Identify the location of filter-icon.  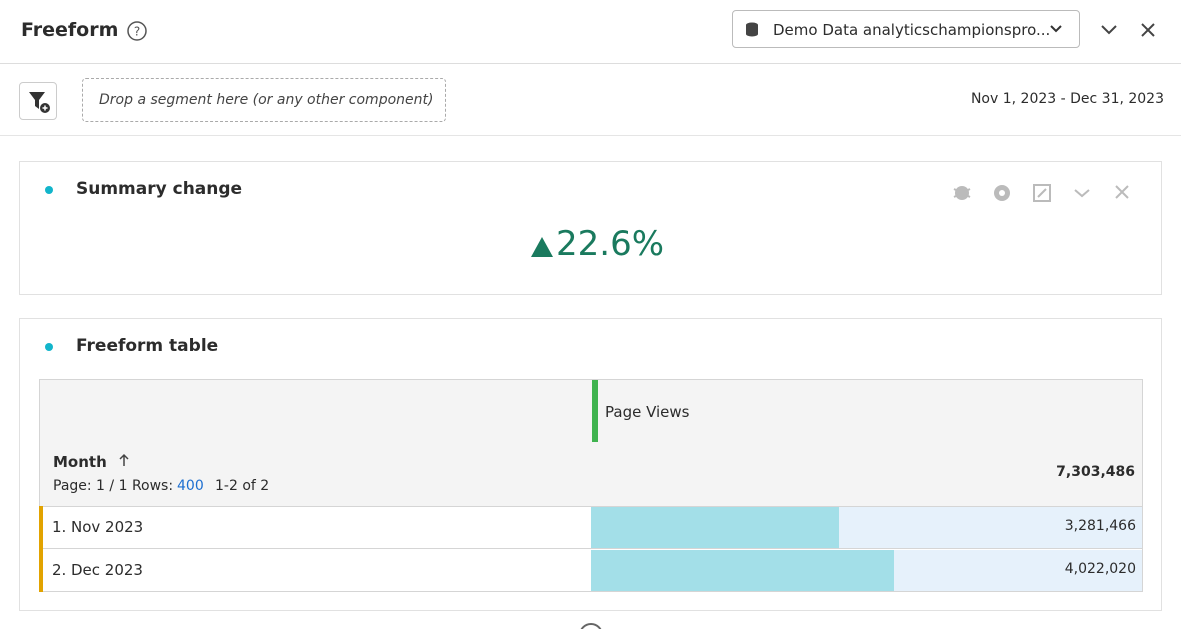
(39, 102).